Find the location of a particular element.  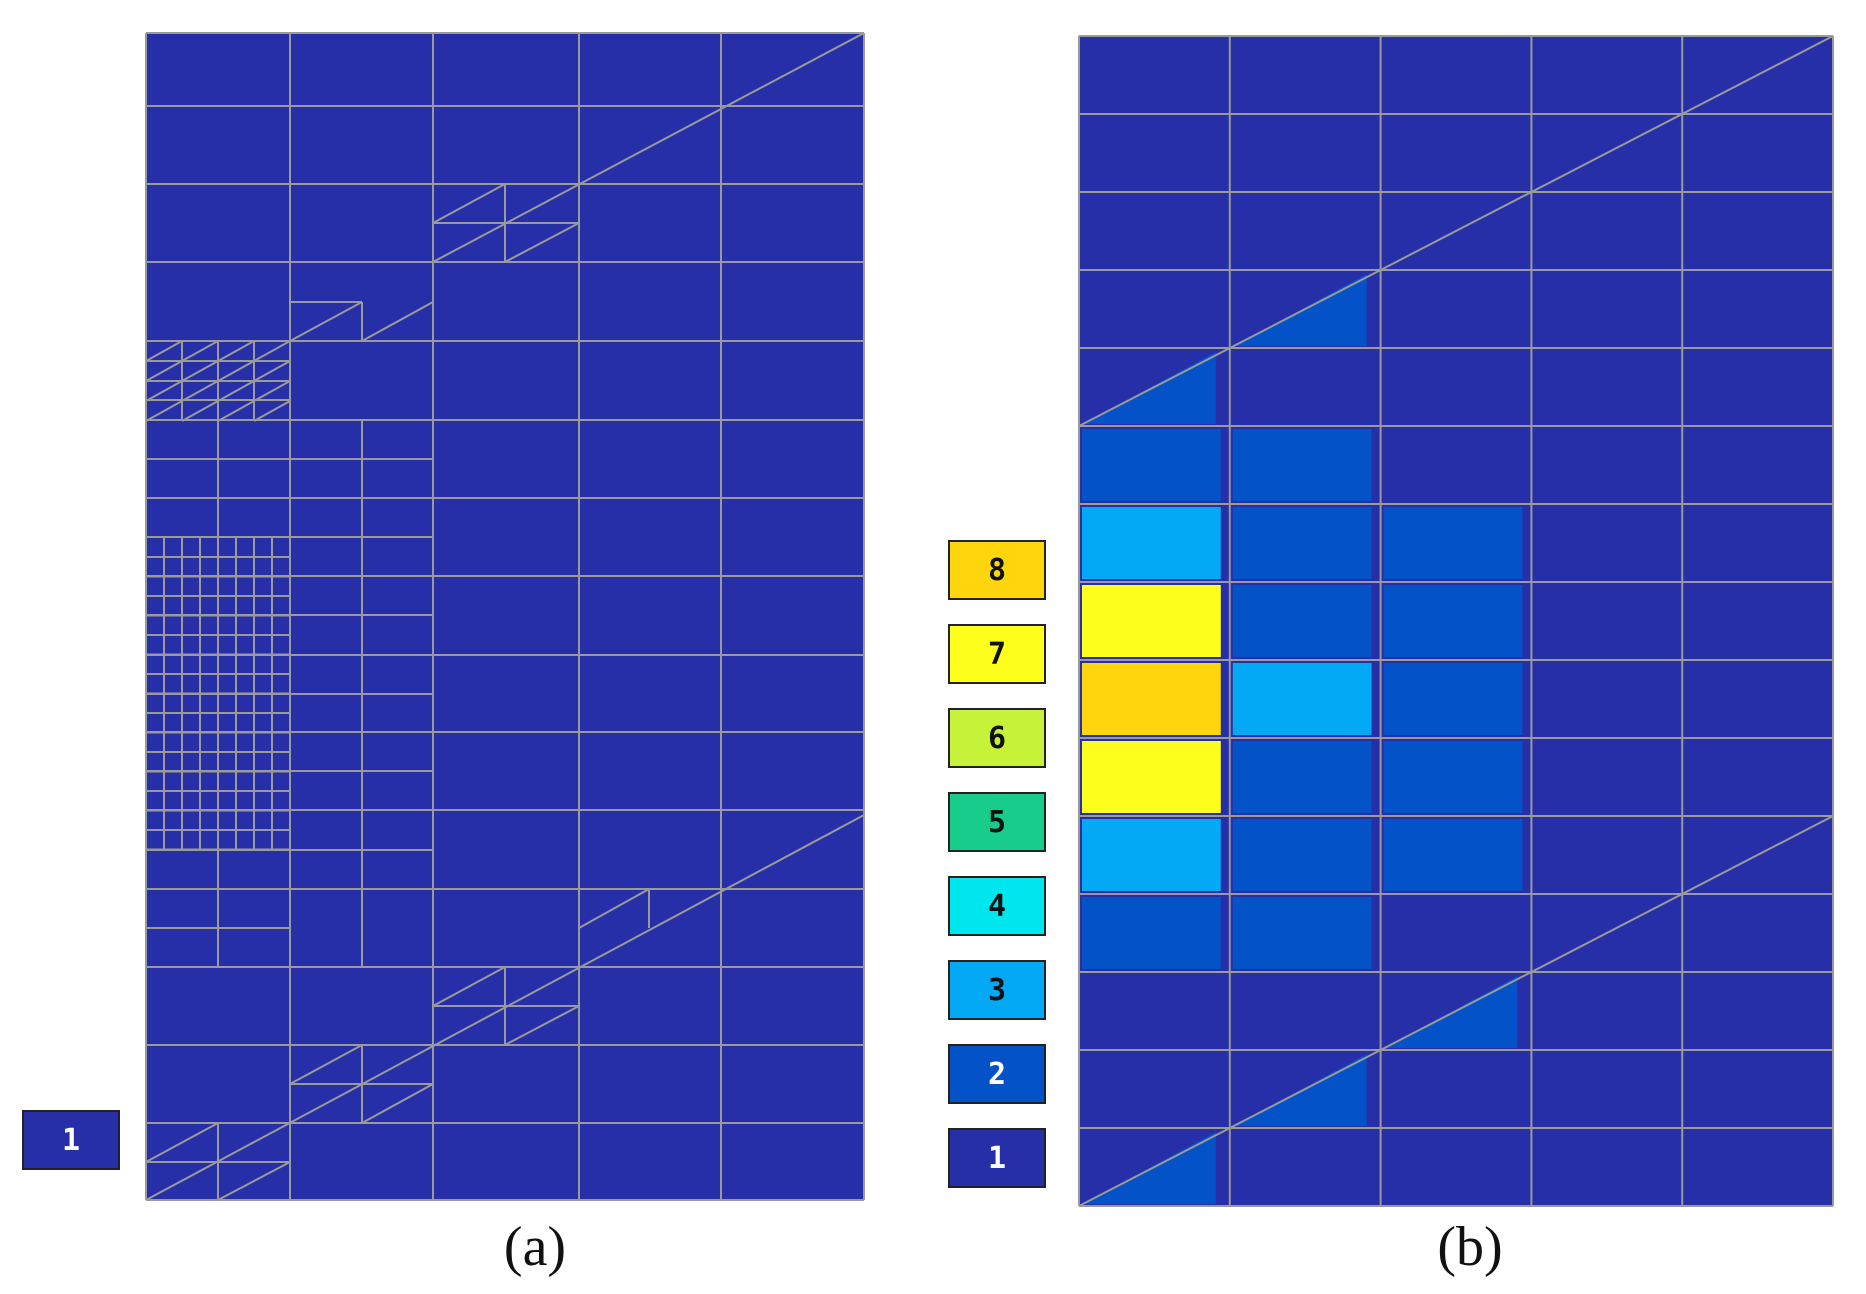

legend-swatch-6: 6 is located at coordinates (997, 738).